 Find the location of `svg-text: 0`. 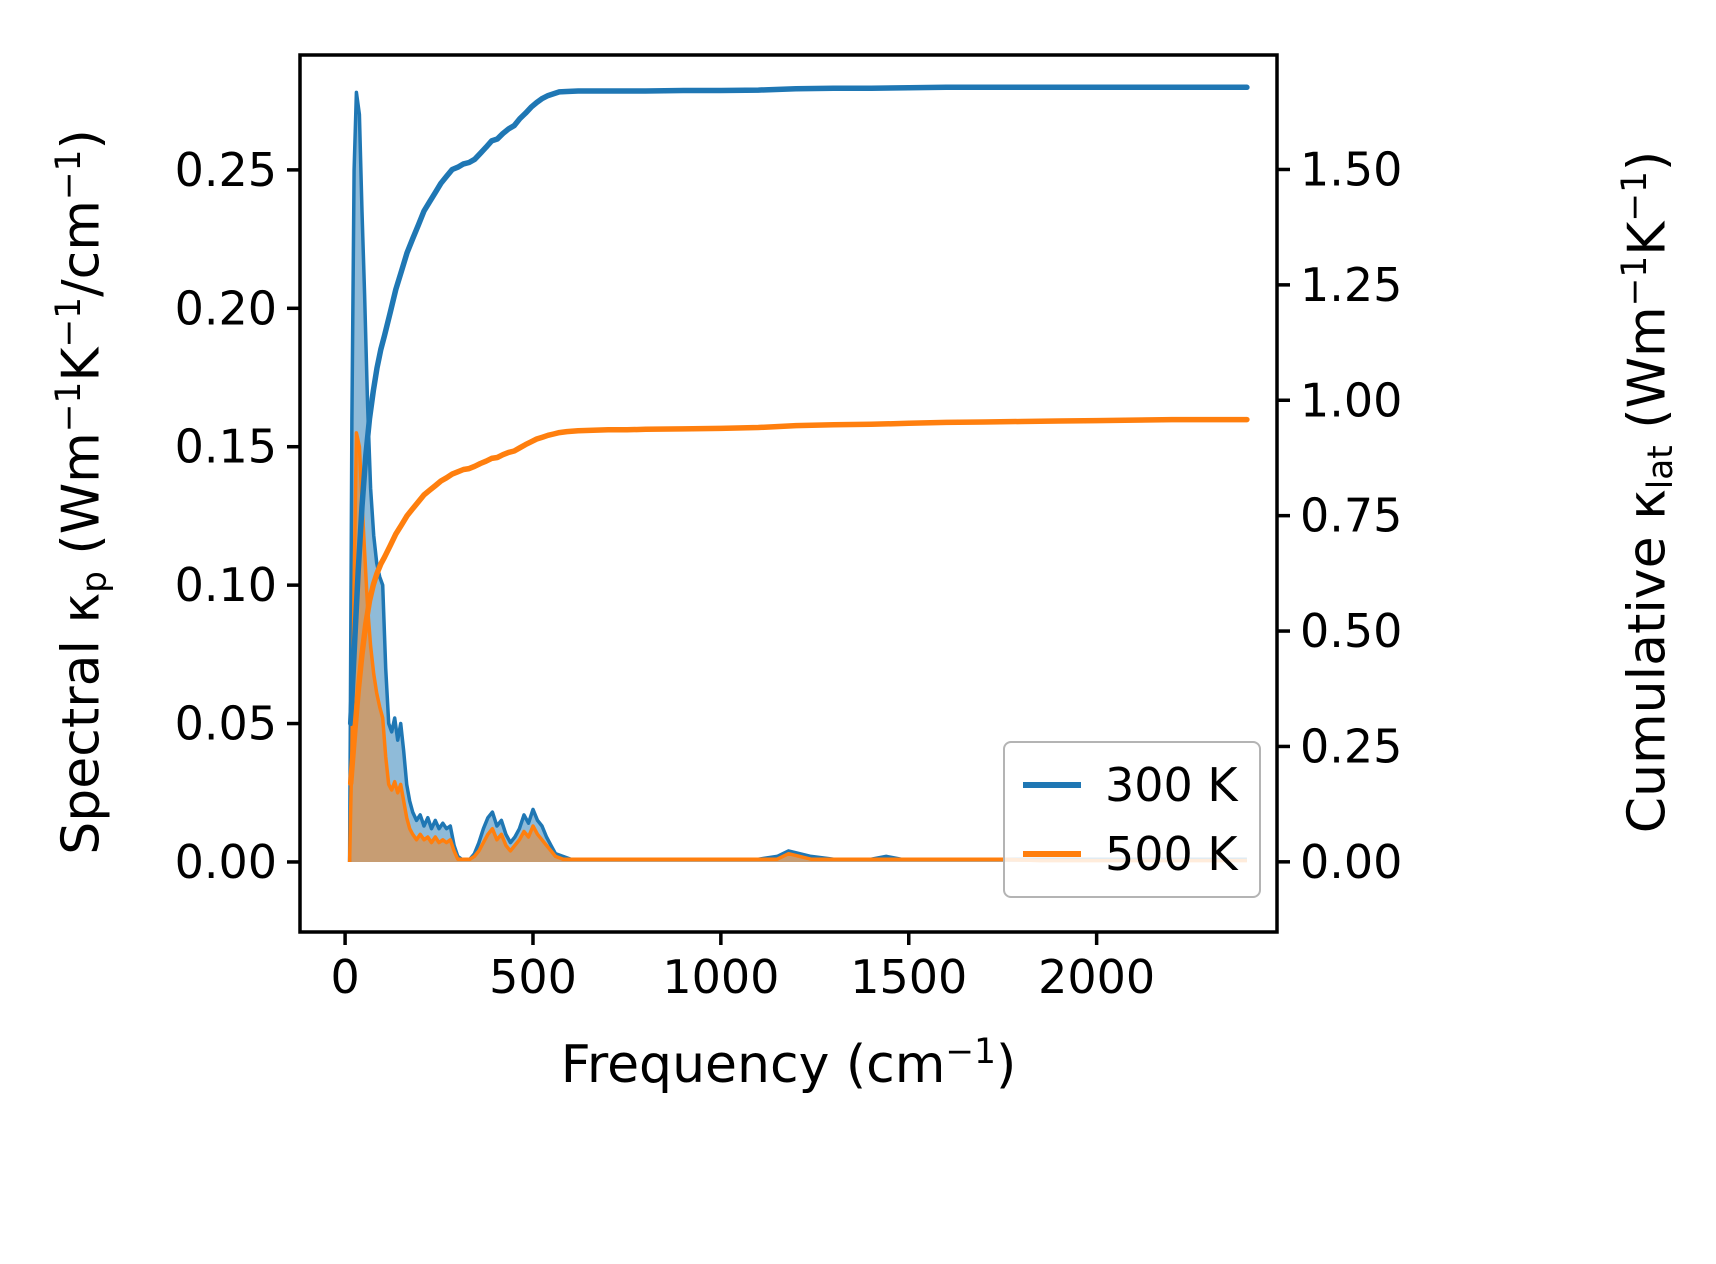

svg-text: 0 is located at coordinates (344, 977).